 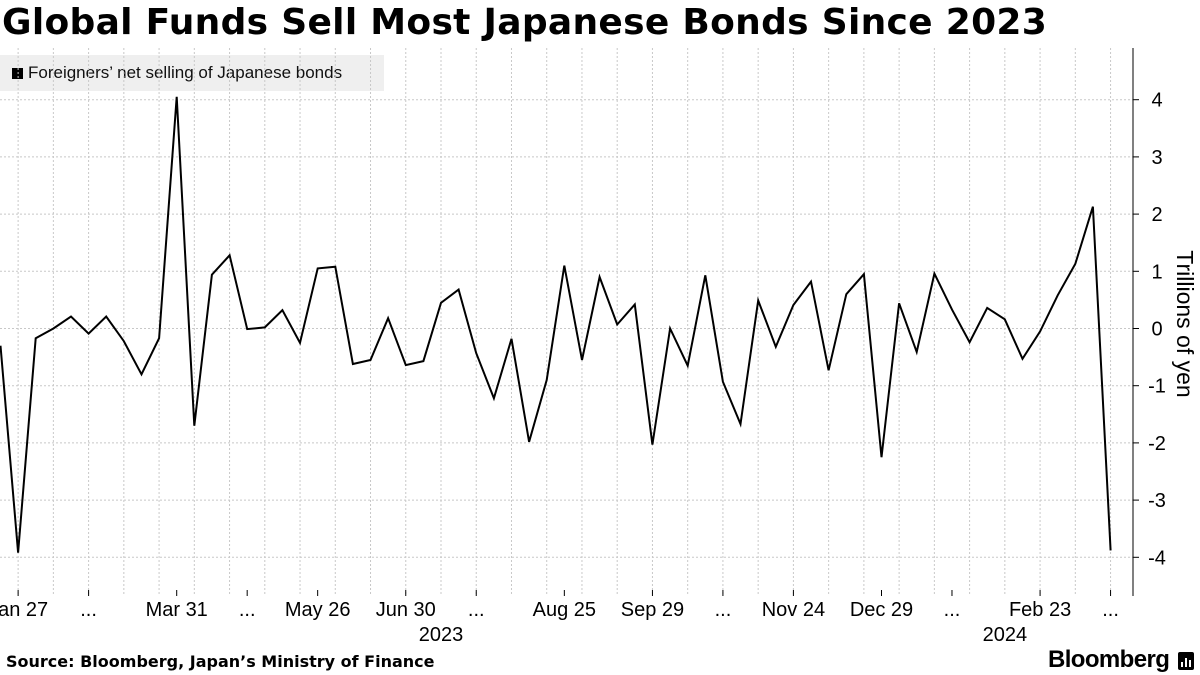 I want to click on year-label: 2024, so click(x=1005, y=634).